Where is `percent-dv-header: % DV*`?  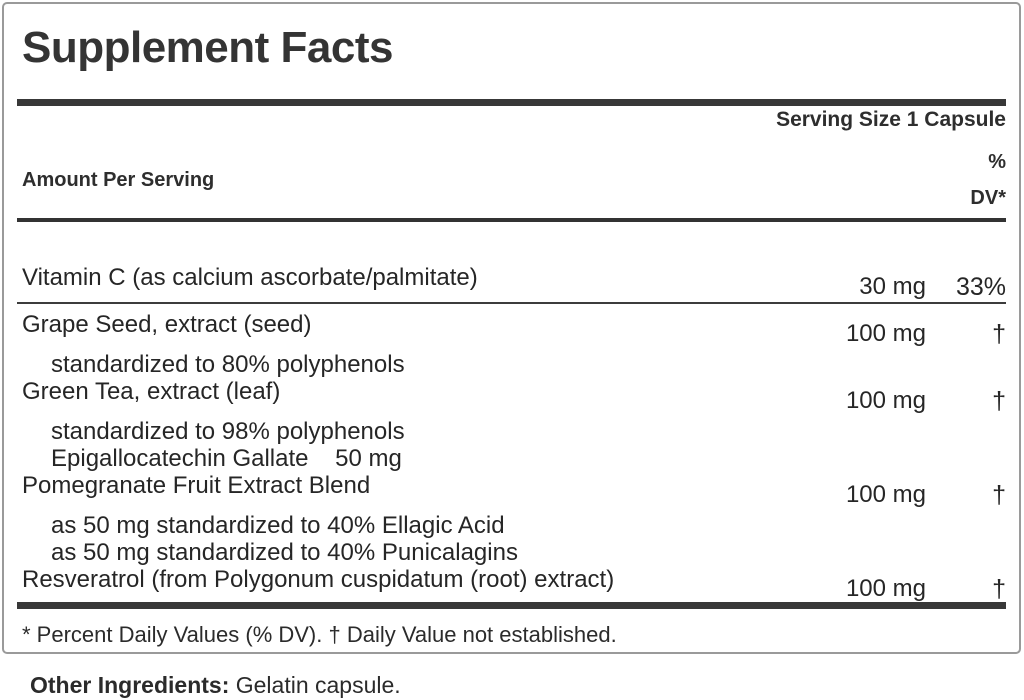
percent-dv-header: % DV* is located at coordinates (988, 180).